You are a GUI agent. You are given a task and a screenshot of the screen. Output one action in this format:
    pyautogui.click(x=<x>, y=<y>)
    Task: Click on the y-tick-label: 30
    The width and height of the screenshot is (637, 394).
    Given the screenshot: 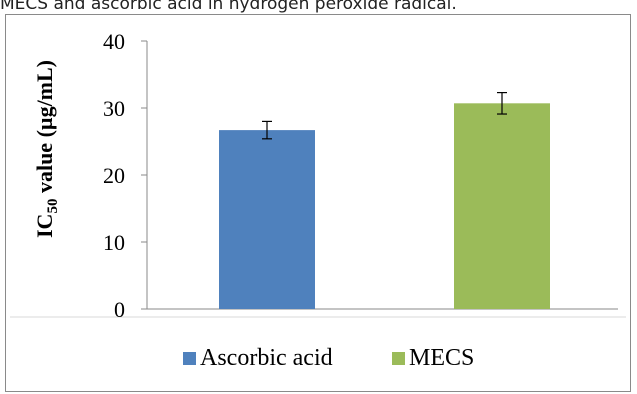 What is the action you would take?
    pyautogui.click(x=114, y=108)
    